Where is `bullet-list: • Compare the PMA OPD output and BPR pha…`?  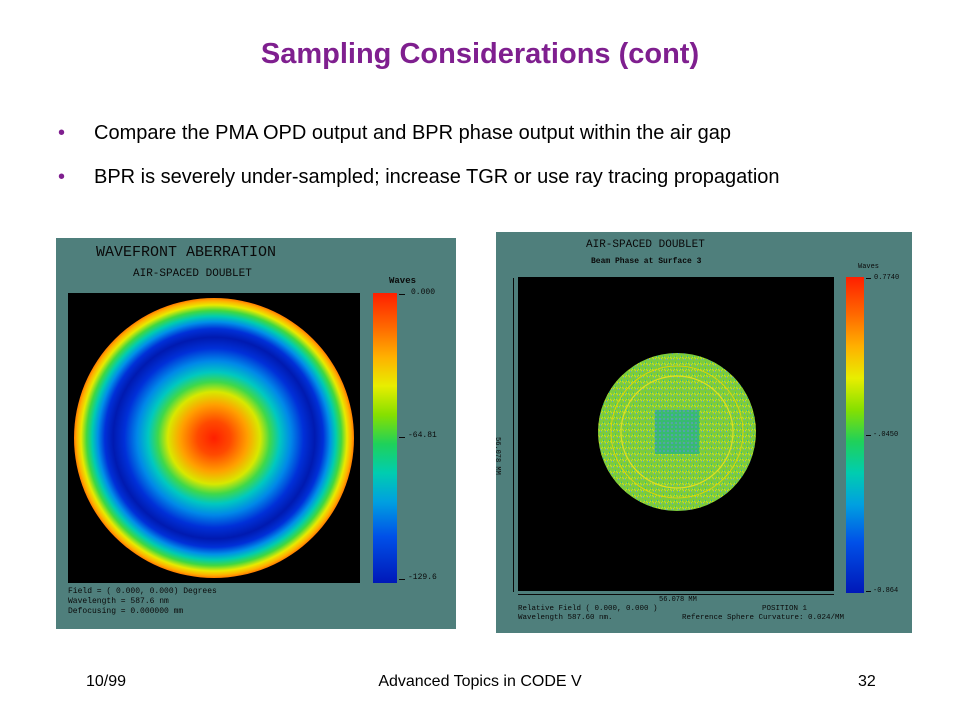 bullet-list: • Compare the PMA OPD output and BPR pha… is located at coordinates (498, 162).